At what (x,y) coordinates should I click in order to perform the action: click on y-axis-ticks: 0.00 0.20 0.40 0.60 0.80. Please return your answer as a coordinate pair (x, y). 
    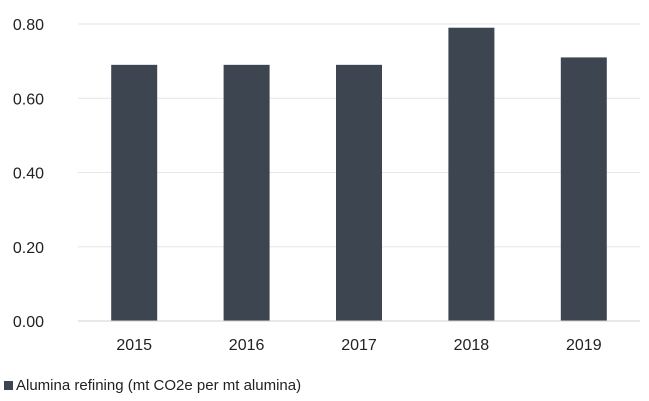
    Looking at the image, I should click on (28, 174).